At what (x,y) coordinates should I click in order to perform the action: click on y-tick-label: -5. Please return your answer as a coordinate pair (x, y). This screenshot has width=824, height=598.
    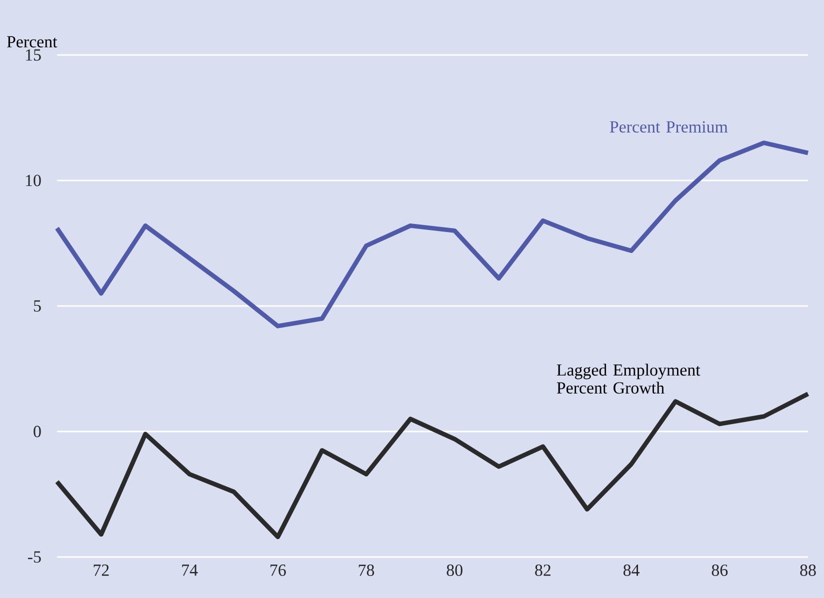
    Looking at the image, I should click on (34, 557).